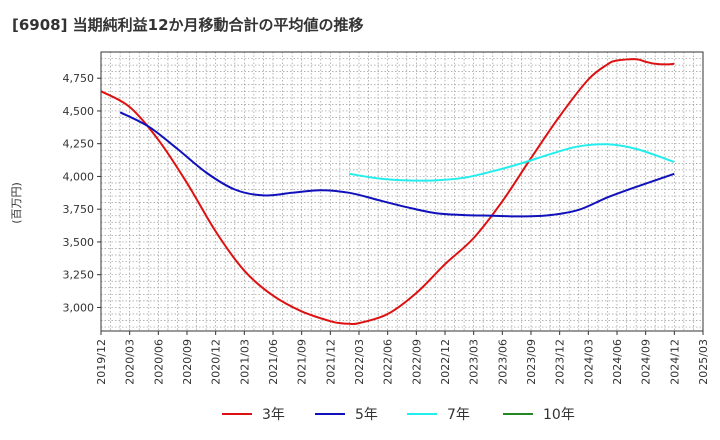 The image size is (720, 440). What do you see at coordinates (79, 307) in the screenshot?
I see `y-tick-label: 3,000` at bounding box center [79, 307].